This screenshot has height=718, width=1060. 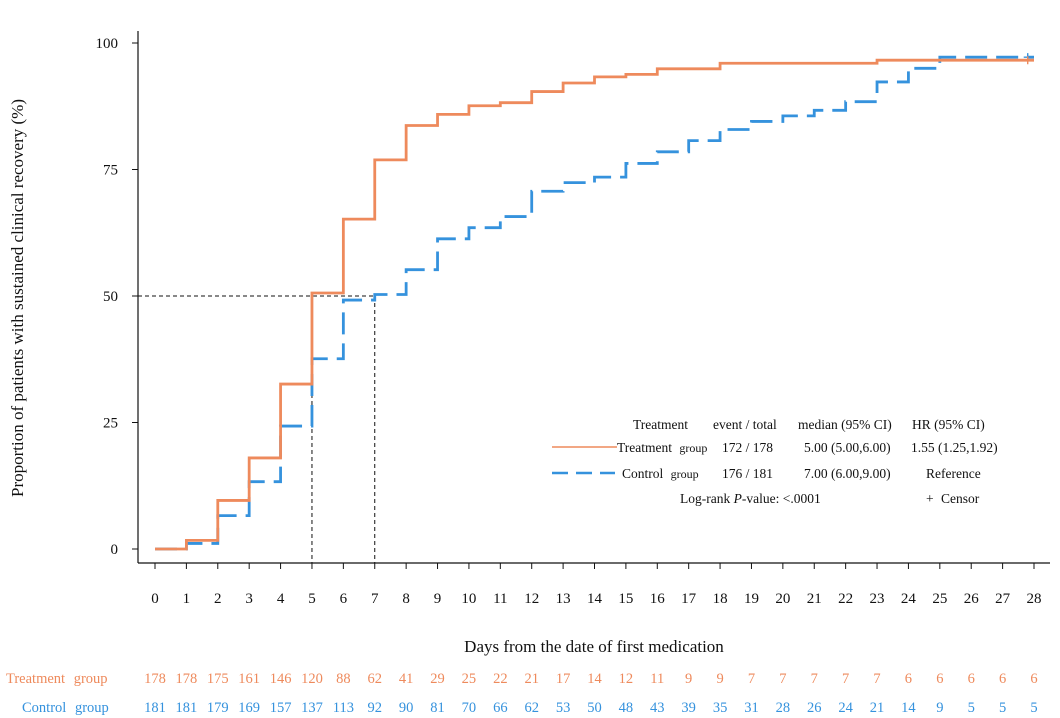 What do you see at coordinates (91, 679) in the screenshot?
I see `risk-treatment-group: group` at bounding box center [91, 679].